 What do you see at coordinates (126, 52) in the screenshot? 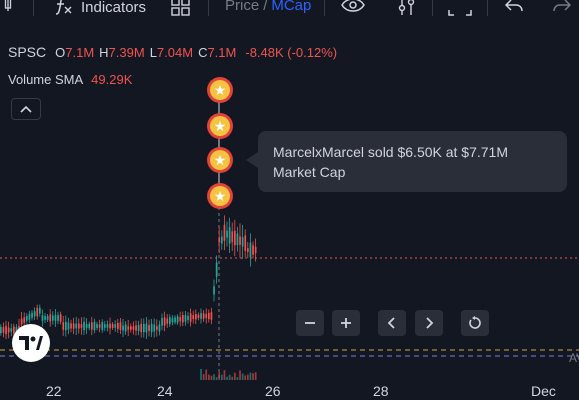
I see `high-value: 7.39M` at bounding box center [126, 52].